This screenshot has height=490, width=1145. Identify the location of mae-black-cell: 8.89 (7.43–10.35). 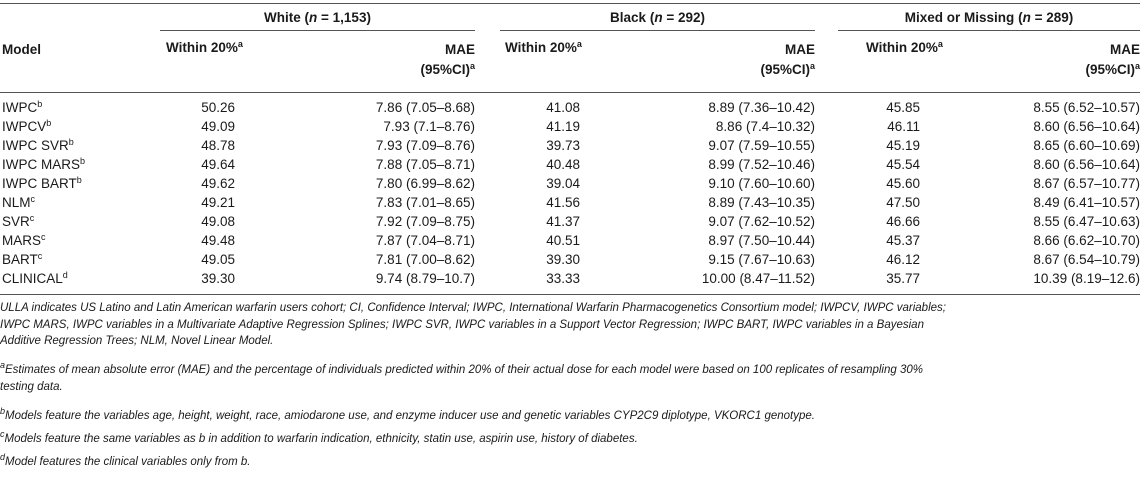
(761, 202).